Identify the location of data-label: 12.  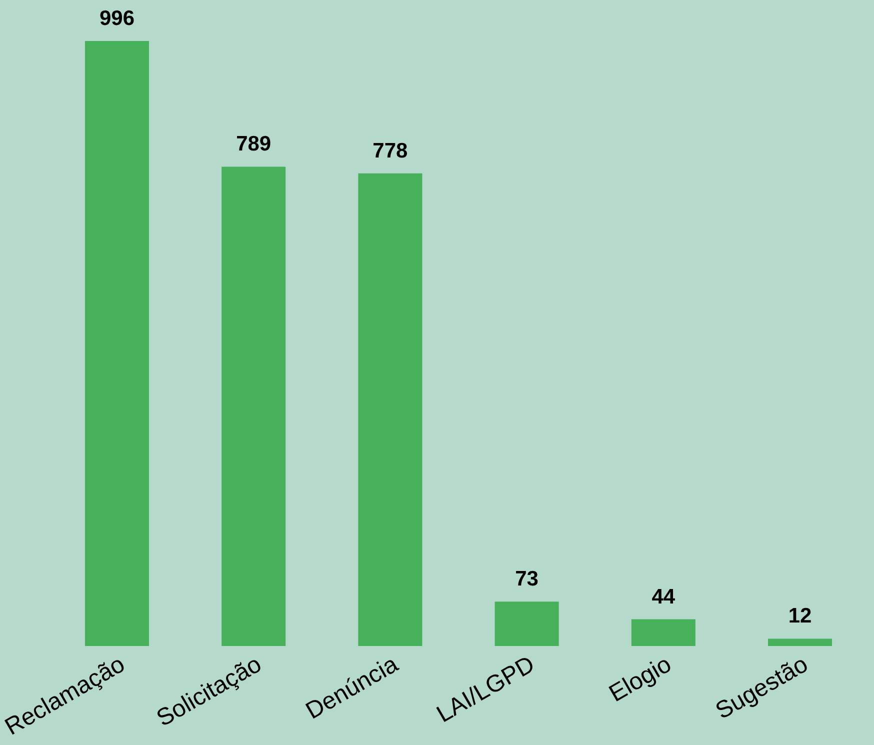
(800, 616).